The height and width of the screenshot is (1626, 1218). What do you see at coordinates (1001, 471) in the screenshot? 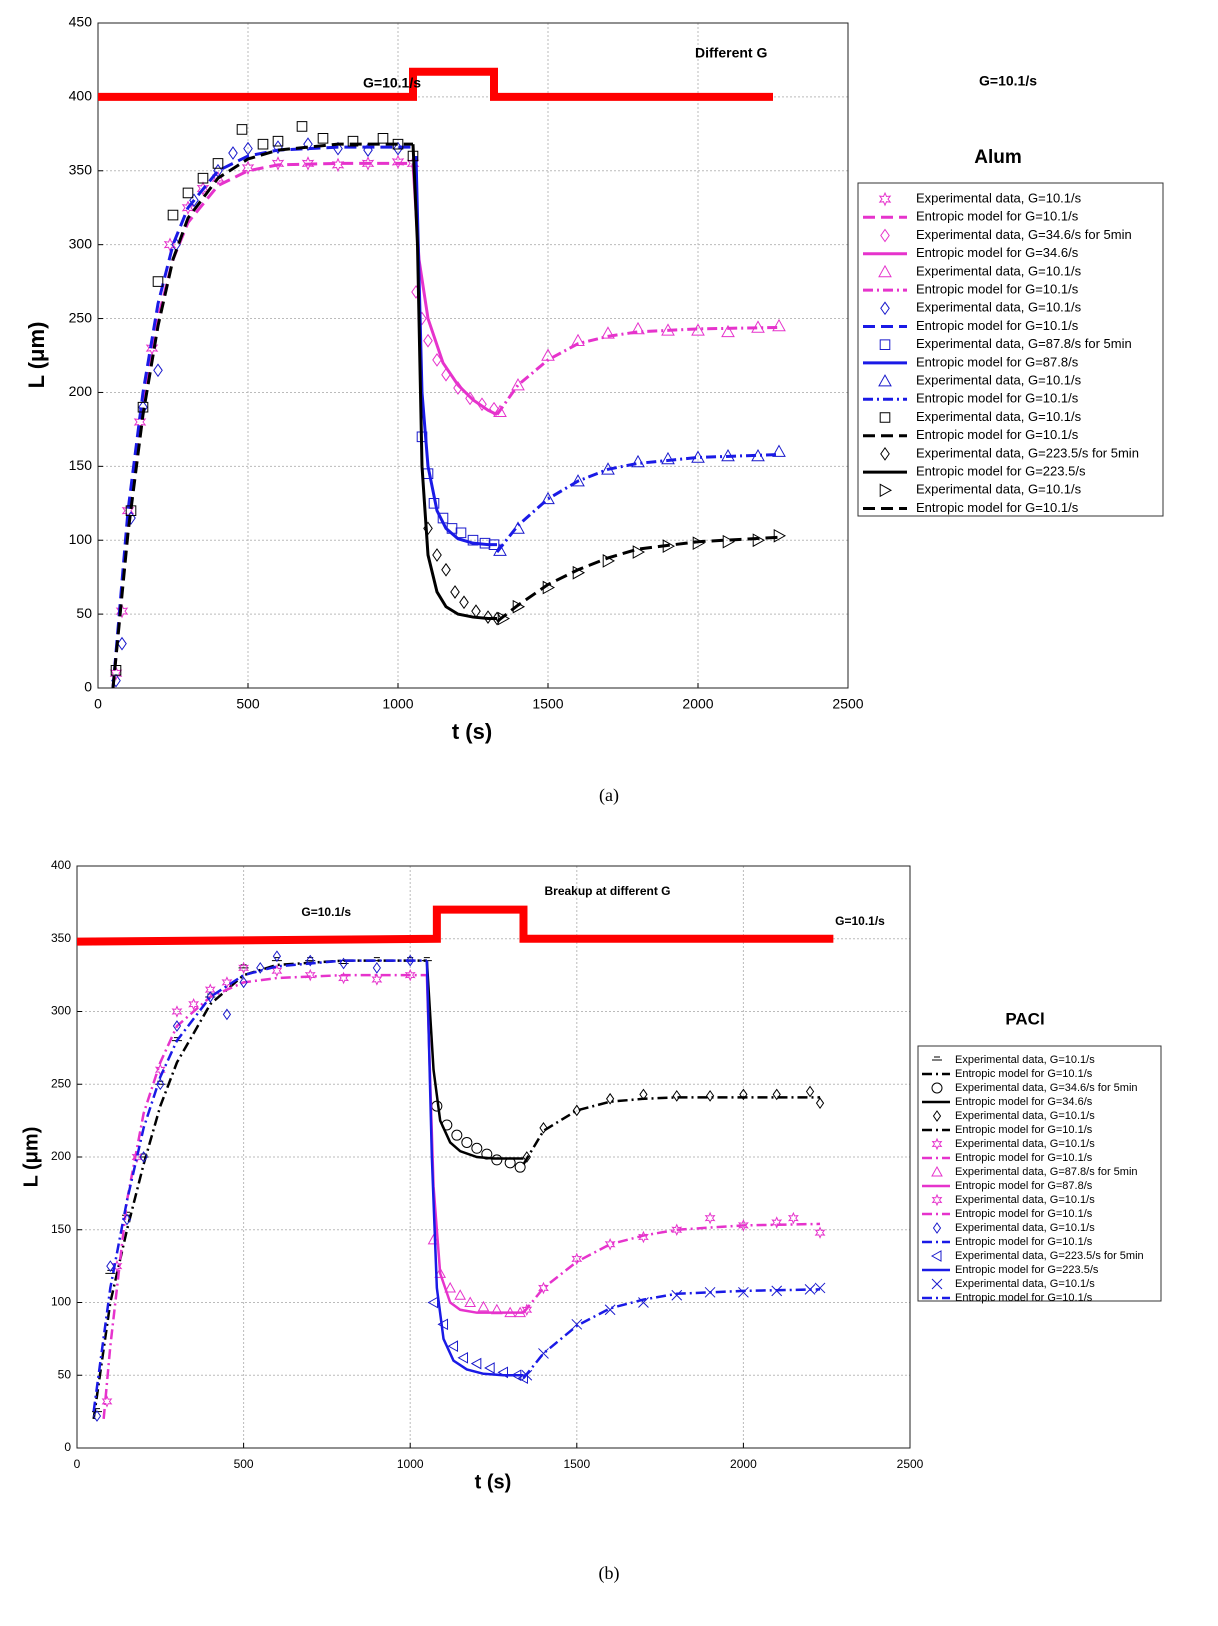
I see `legend-label: Entropic model for G=223.5/s` at bounding box center [1001, 471].